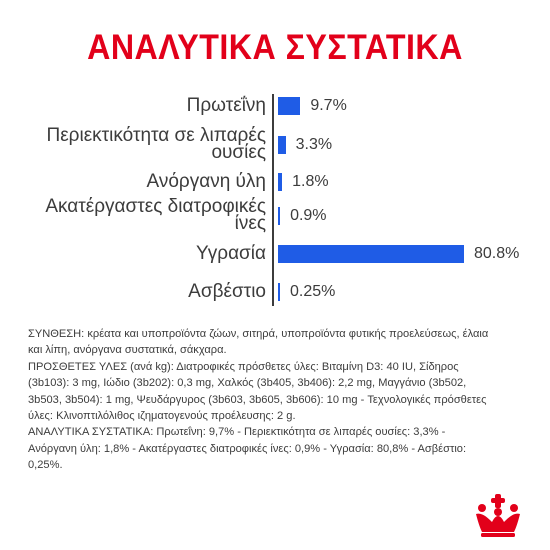  I want to click on value-label: 0.25%, so click(313, 291).